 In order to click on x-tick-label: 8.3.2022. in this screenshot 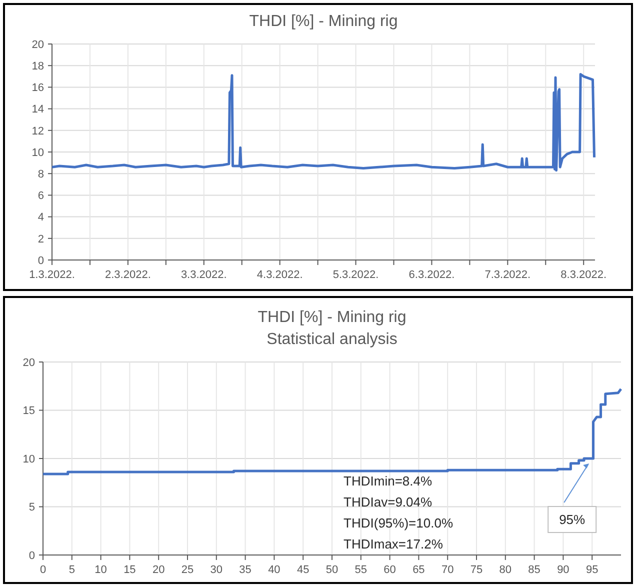, I will do `click(583, 275)`.